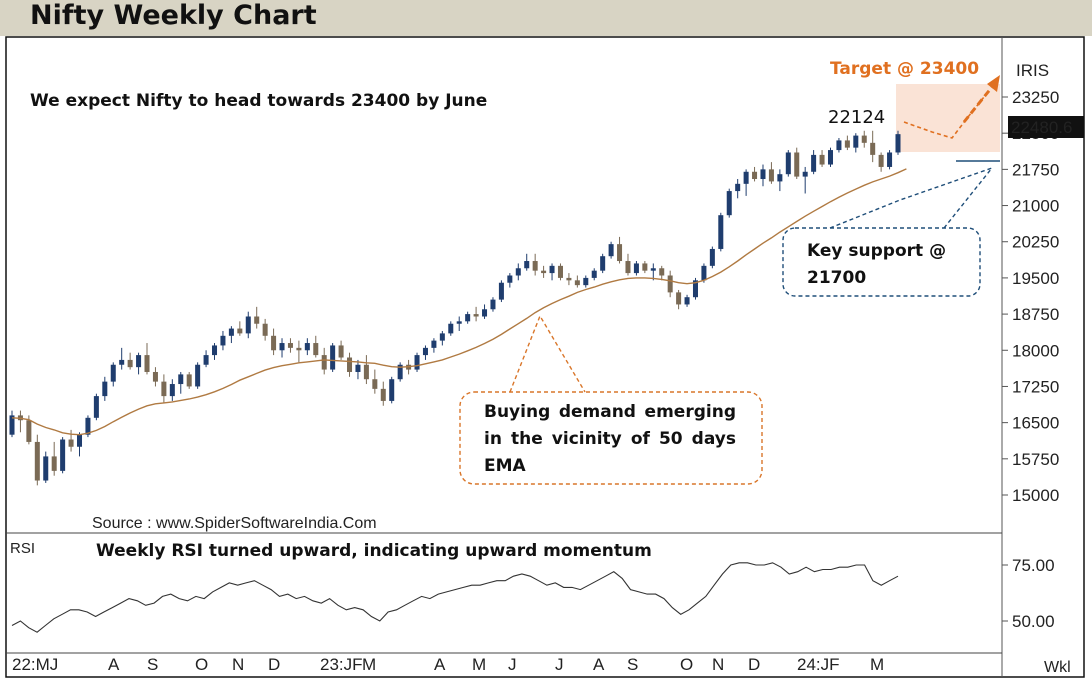 Image resolution: width=1092 pixels, height=682 pixels. Describe the element at coordinates (1035, 459) in the screenshot. I see `y-tick-label: 15750` at that location.